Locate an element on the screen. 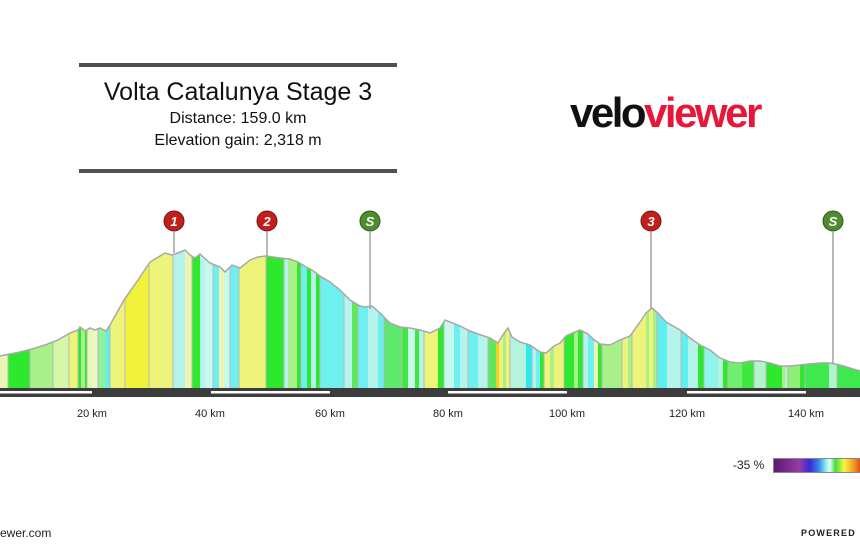  footer-powered-by: POWERED B is located at coordinates (830, 533).